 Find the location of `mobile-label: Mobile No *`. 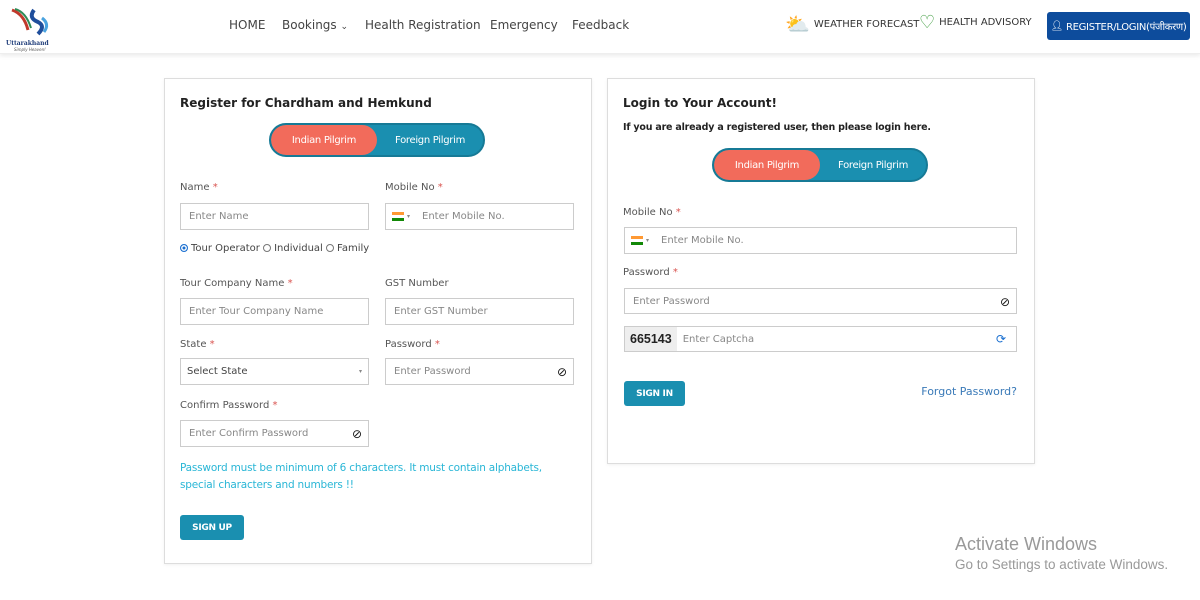

mobile-label: Mobile No * is located at coordinates (414, 187).